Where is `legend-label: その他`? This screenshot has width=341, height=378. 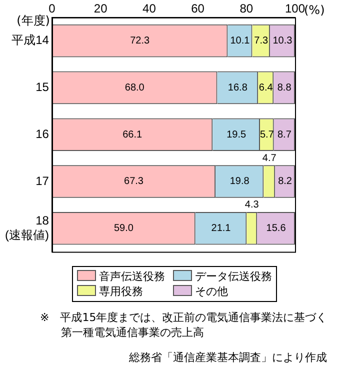
legend-label: その他 is located at coordinates (211, 291).